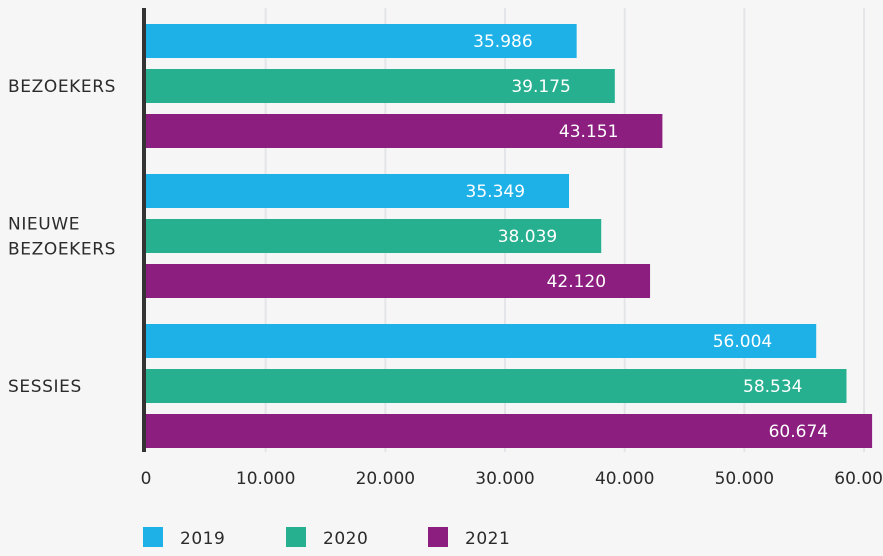 The width and height of the screenshot is (883, 556). What do you see at coordinates (45, 387) in the screenshot?
I see `category-label: SESSIES` at bounding box center [45, 387].